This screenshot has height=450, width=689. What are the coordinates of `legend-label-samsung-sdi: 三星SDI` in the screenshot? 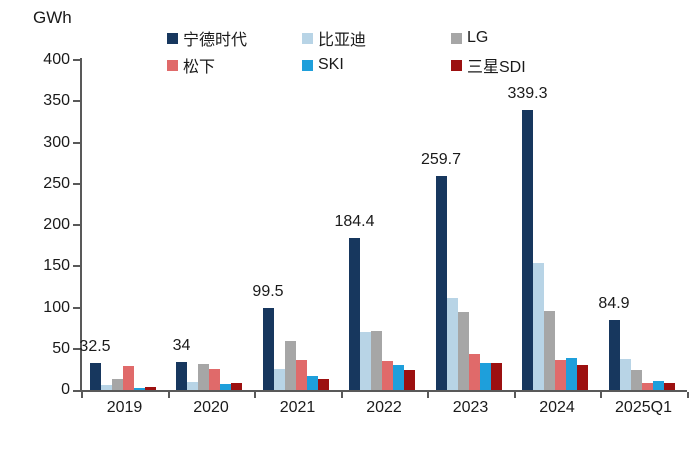 It's located at (496, 67).